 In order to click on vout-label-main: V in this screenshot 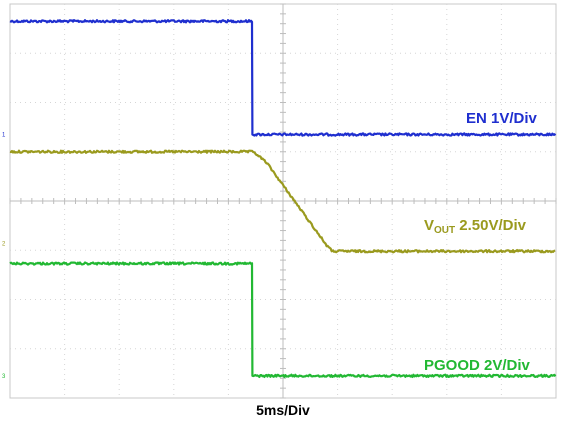, I will do `click(429, 225)`.